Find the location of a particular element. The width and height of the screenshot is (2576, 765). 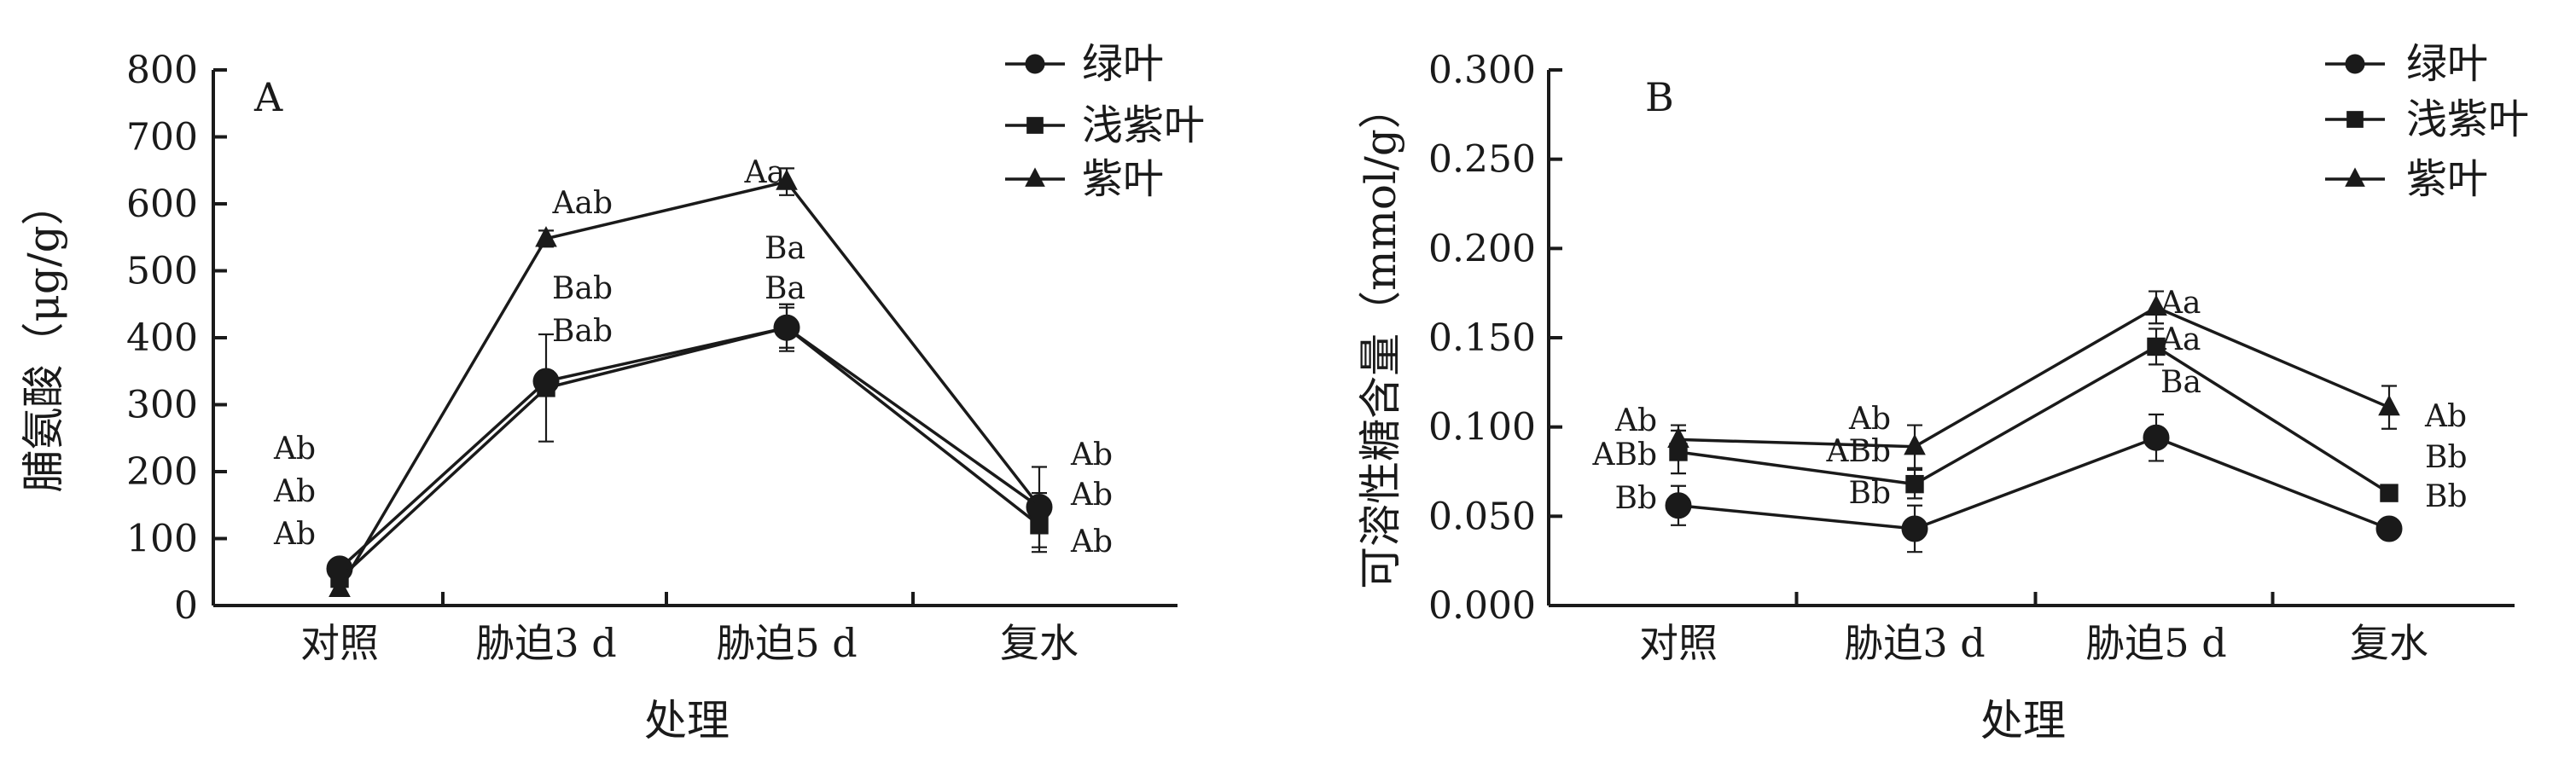

y-tick-label: 100 is located at coordinates (162, 539).